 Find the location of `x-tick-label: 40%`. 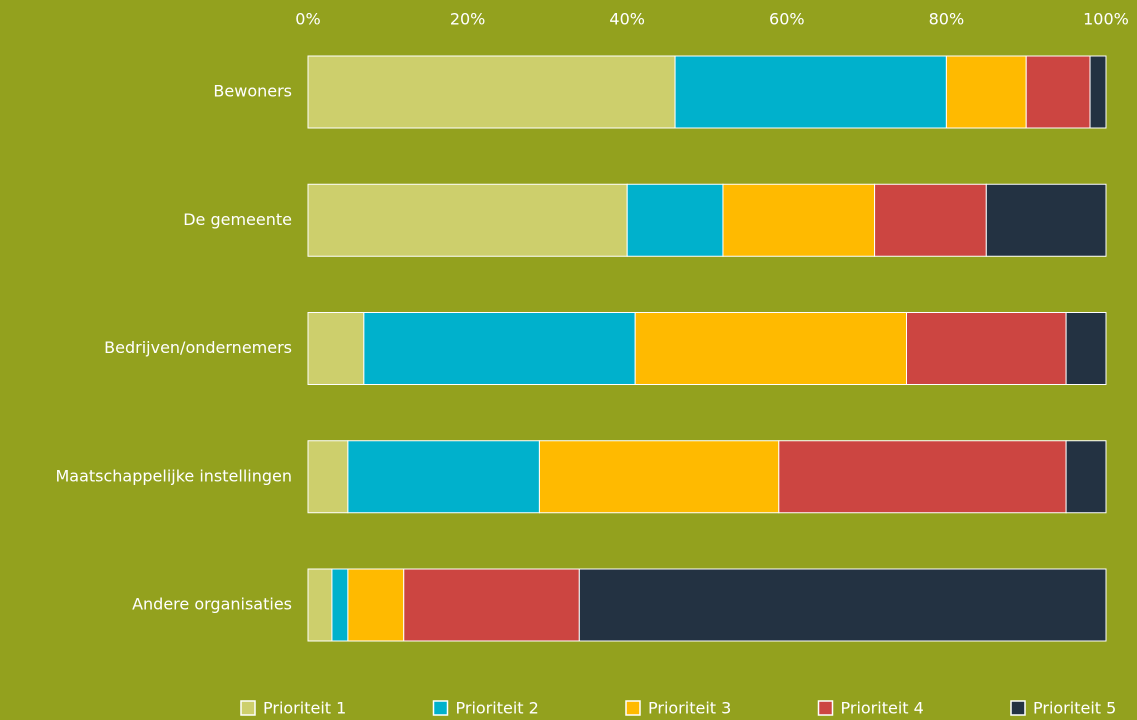

x-tick-label: 40% is located at coordinates (627, 19).